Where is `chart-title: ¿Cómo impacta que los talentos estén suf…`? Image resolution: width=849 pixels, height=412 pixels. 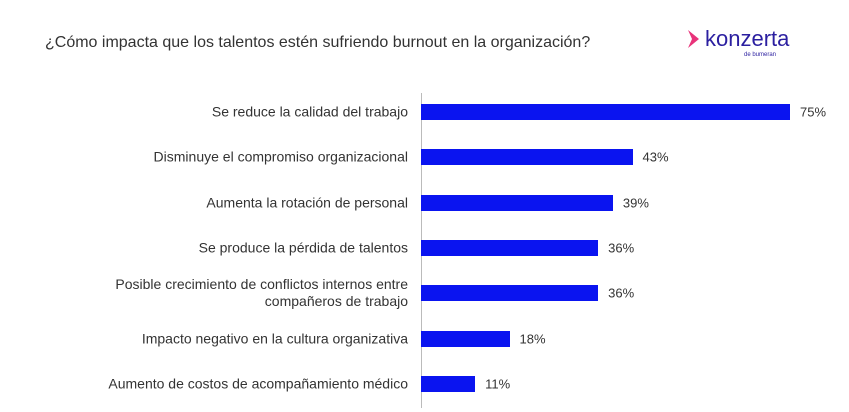
chart-title: ¿Cómo impacta que los talentos estén suf… is located at coordinates (318, 42).